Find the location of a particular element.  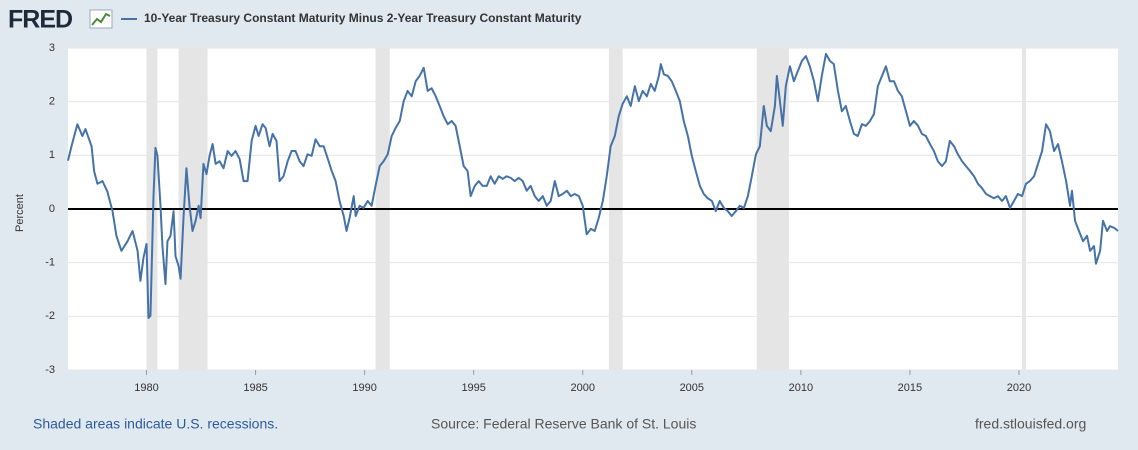

y-tick-label: 3 is located at coordinates (52, 48).